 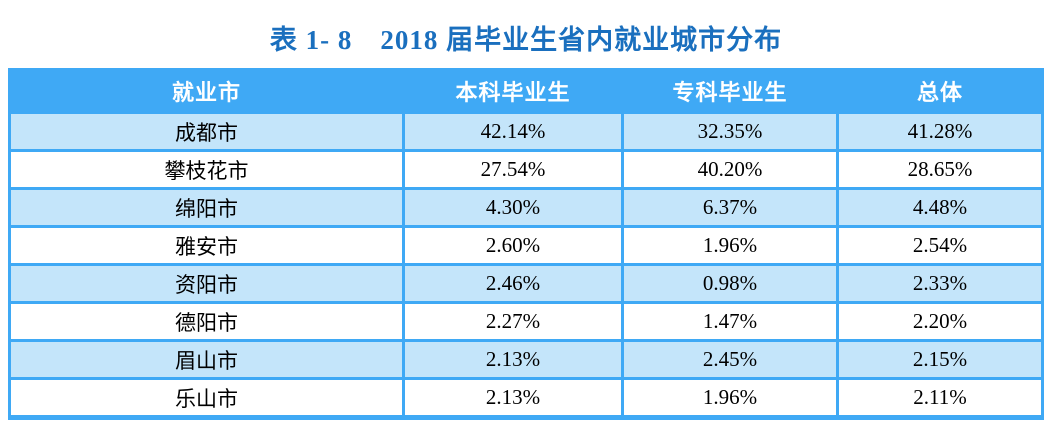 What do you see at coordinates (526, 40) in the screenshot?
I see `table-caption: 表 1- 8 2018 届毕业生省内就业城市分布` at bounding box center [526, 40].